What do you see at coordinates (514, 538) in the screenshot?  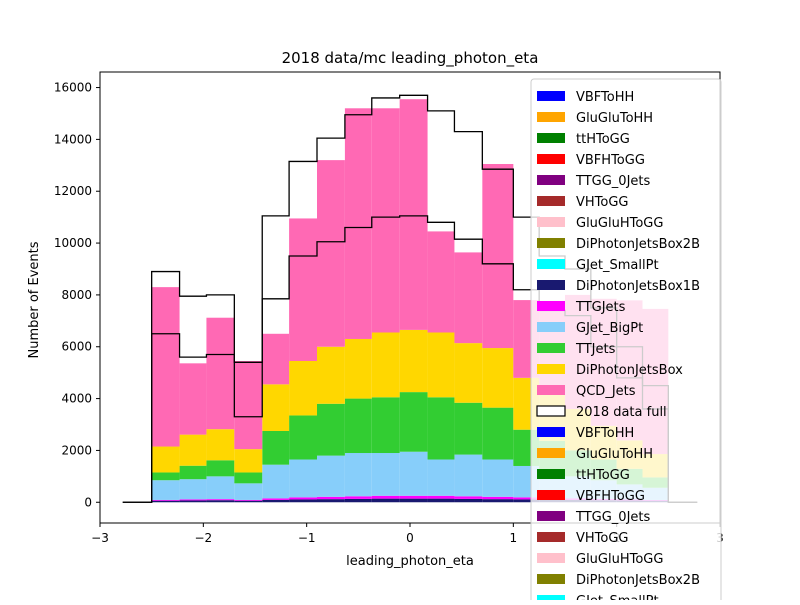 I see `x-tick-label: 1` at bounding box center [514, 538].